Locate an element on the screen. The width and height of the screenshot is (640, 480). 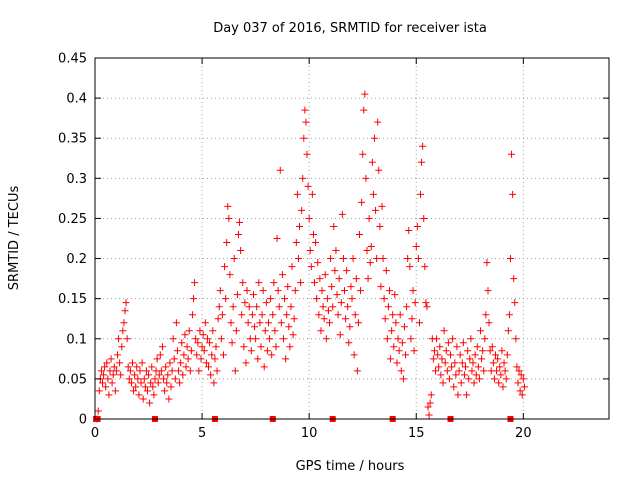
x-tick-label: 10 is located at coordinates (309, 433).